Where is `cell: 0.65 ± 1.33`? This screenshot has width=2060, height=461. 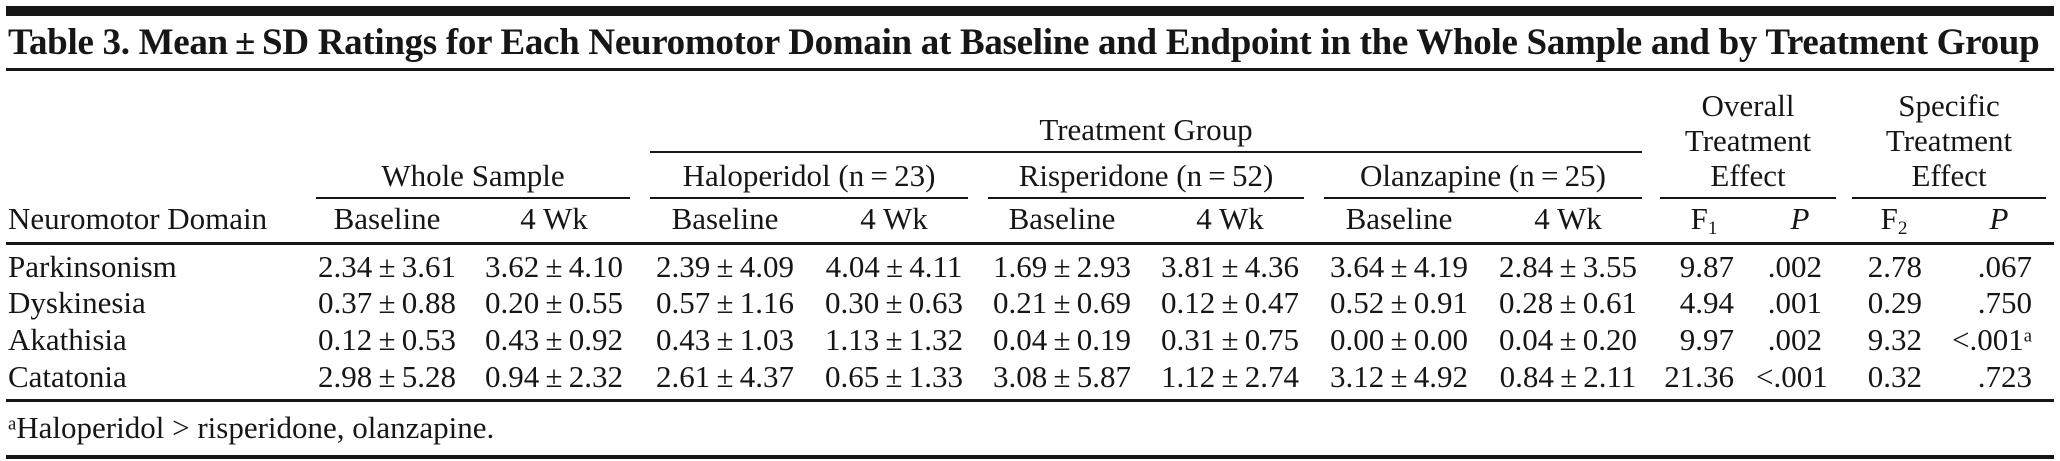
cell: 0.65 ± 1.33 is located at coordinates (894, 380).